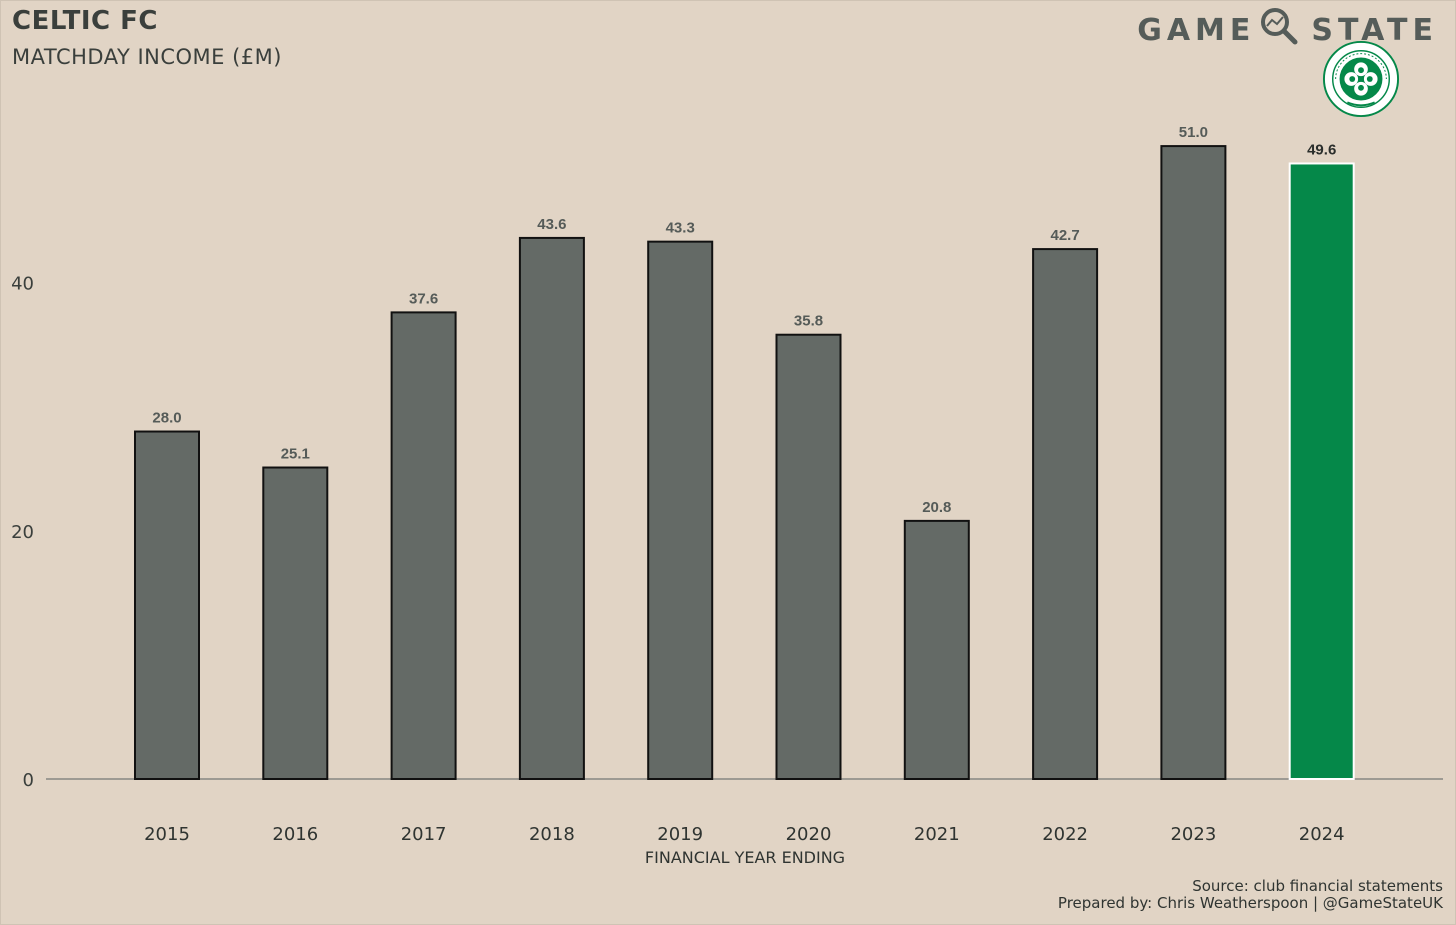 The image size is (1456, 925). I want to click on bar-value-label: 43.6, so click(551, 224).